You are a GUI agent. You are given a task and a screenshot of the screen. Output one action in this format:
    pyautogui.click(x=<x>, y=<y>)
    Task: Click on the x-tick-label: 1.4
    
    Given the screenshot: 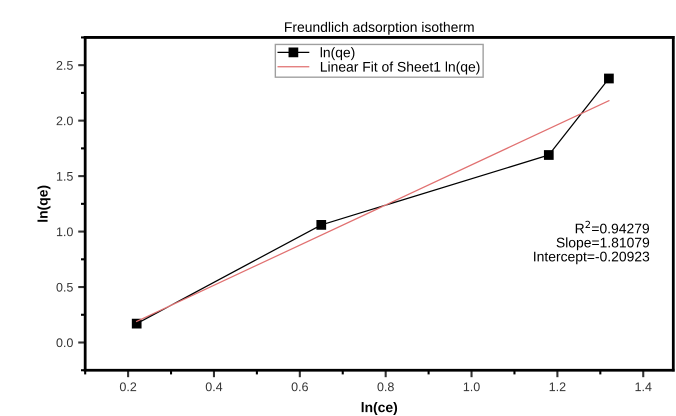 What is the action you would take?
    pyautogui.click(x=644, y=387)
    